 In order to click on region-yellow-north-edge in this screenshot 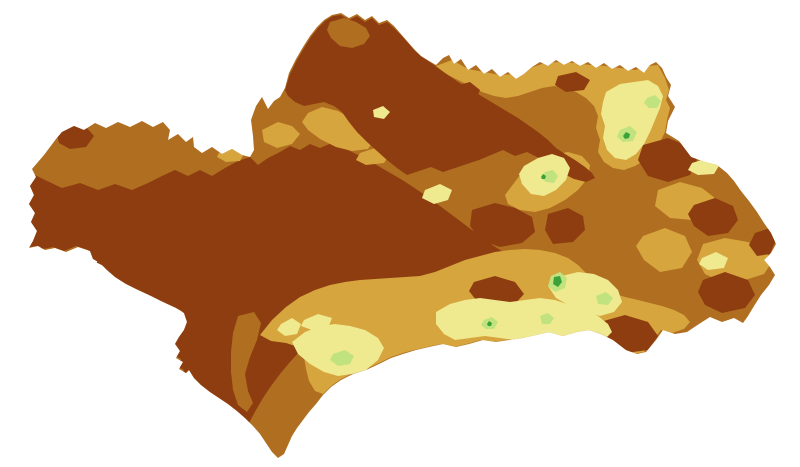, I will do `click(381, 112)`.